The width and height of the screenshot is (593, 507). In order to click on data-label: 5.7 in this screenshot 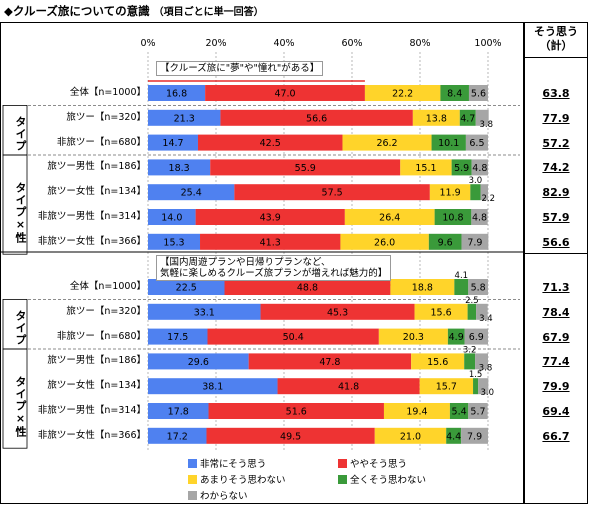, I will do `click(477, 412)`.